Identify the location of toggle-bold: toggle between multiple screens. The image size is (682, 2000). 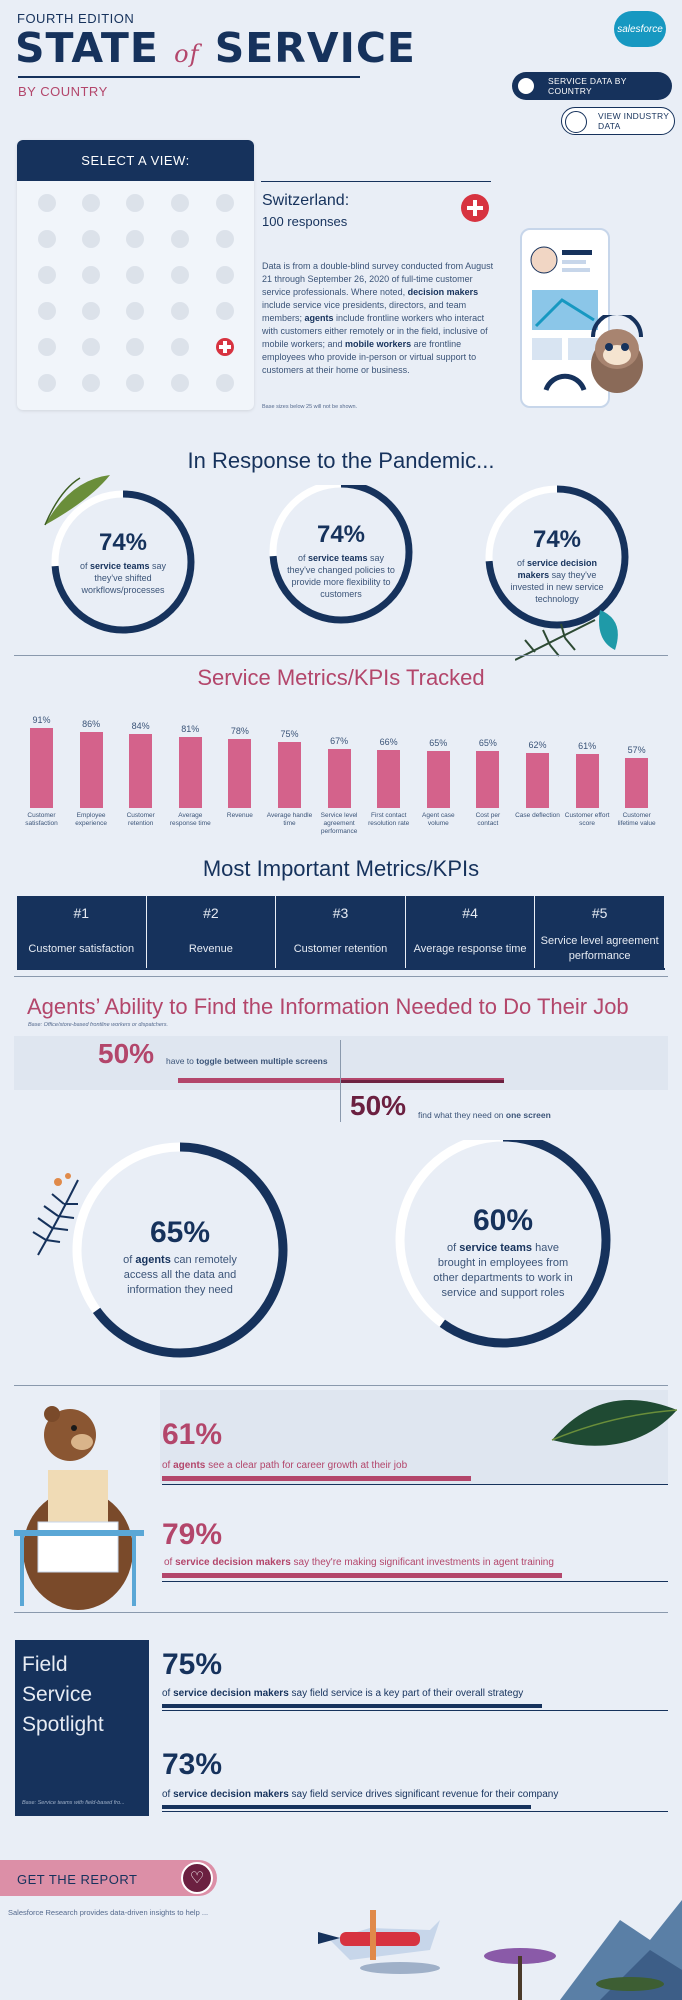
(262, 1061).